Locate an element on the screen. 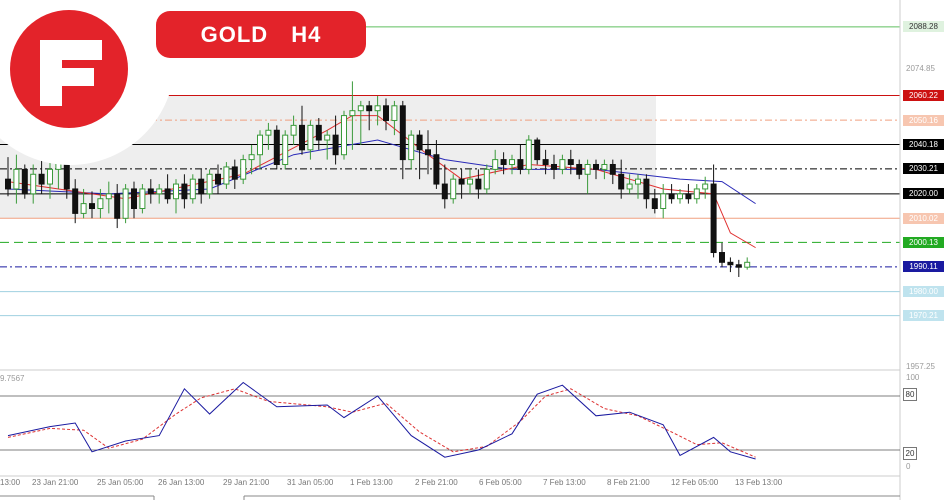  time-tick-label: 7 Feb 13:00 is located at coordinates (564, 482).